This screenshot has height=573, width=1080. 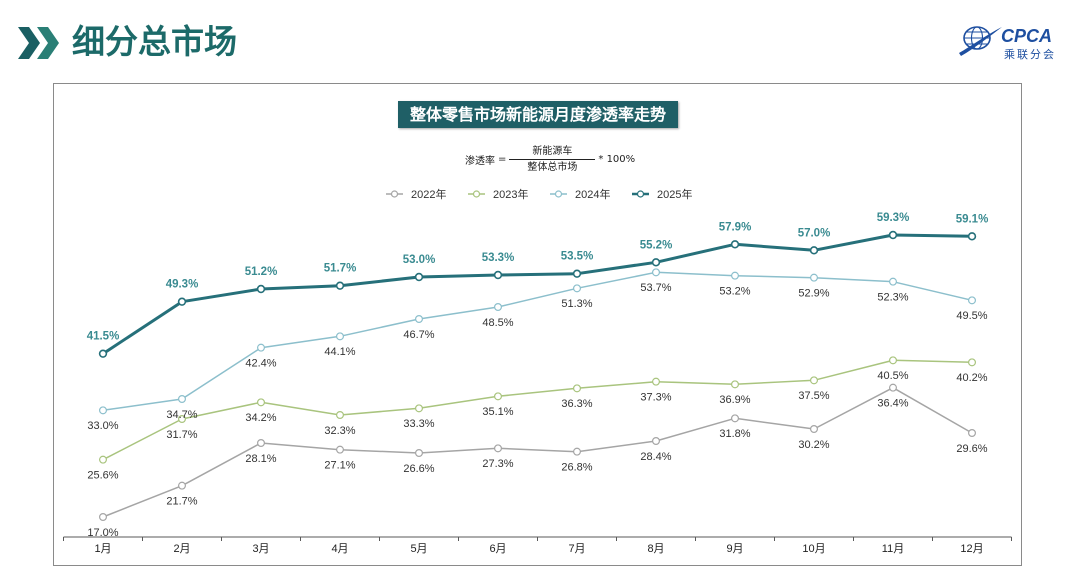 I want to click on data-label-2022-7: 26.8%, so click(x=576, y=468).